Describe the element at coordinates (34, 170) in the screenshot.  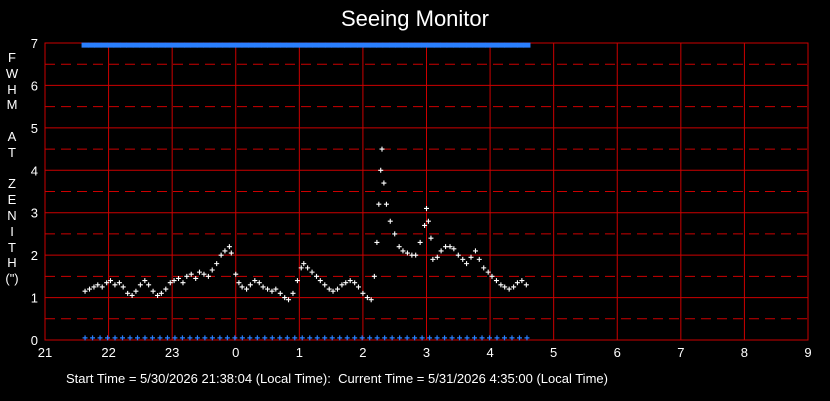
I see `y-tick-label: 4` at that location.